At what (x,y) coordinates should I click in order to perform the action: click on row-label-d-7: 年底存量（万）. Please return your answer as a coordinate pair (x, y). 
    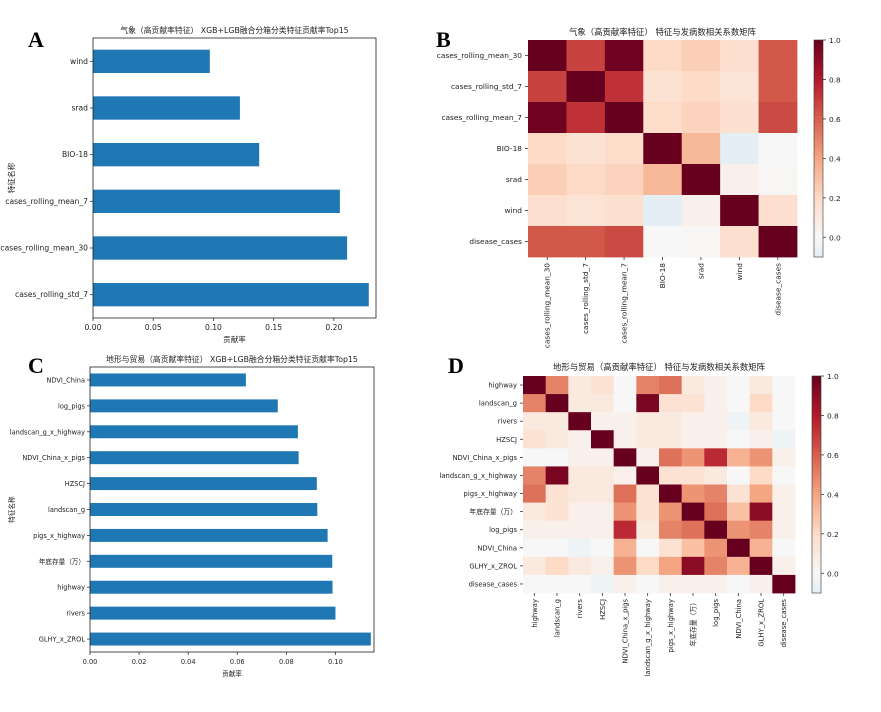
    Looking at the image, I should click on (493, 511).